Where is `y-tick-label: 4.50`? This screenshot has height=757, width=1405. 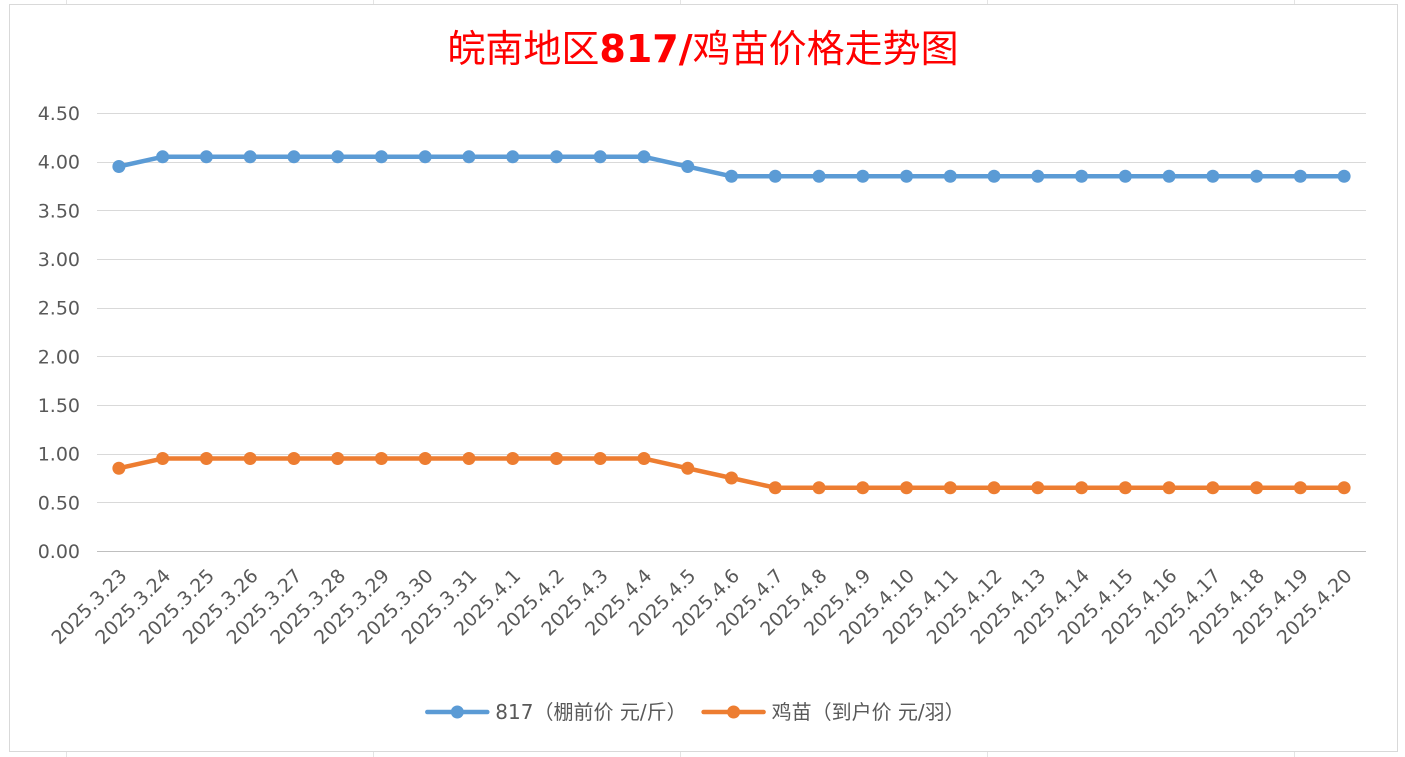
y-tick-label: 4.50 is located at coordinates (59, 114).